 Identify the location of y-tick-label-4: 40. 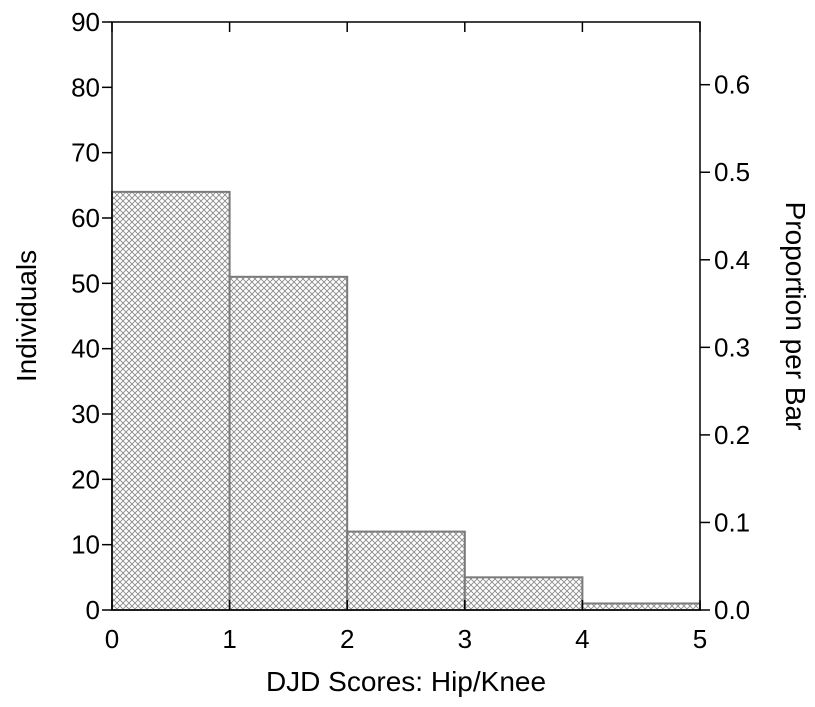
(85, 349).